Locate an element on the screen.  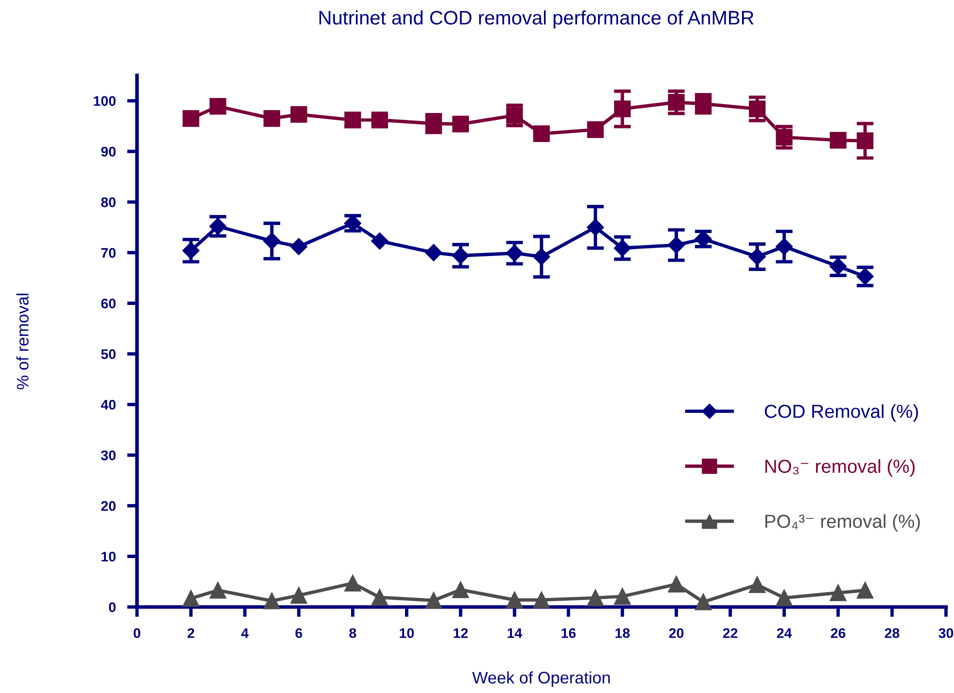
y-tick-label: 30 is located at coordinates (108, 455).